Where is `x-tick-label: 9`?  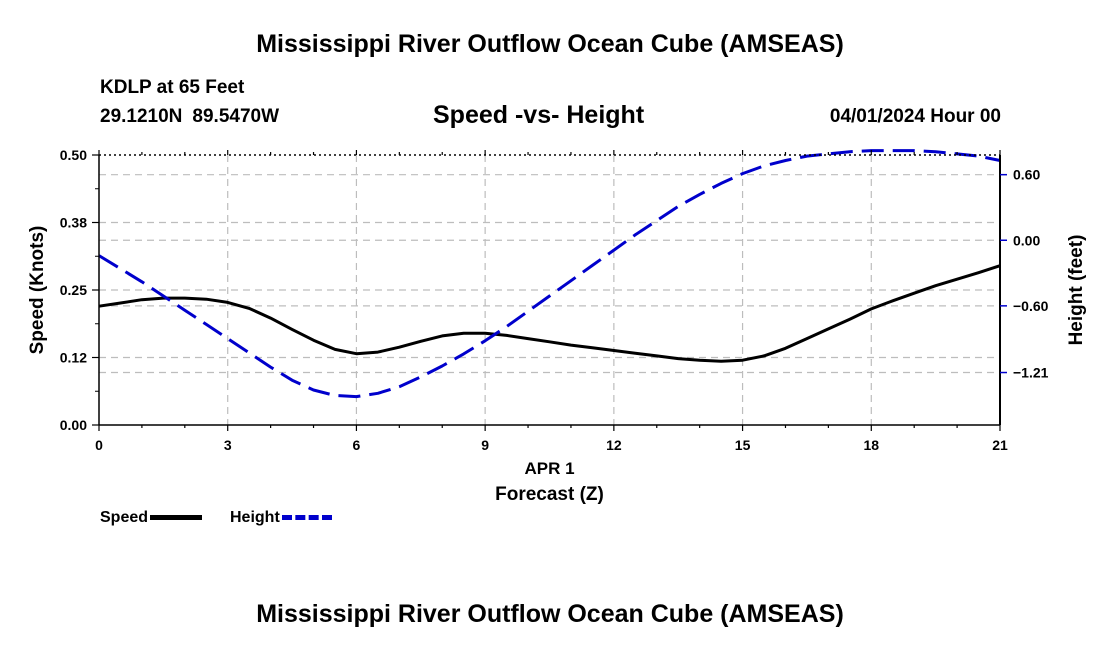 x-tick-label: 9 is located at coordinates (485, 445).